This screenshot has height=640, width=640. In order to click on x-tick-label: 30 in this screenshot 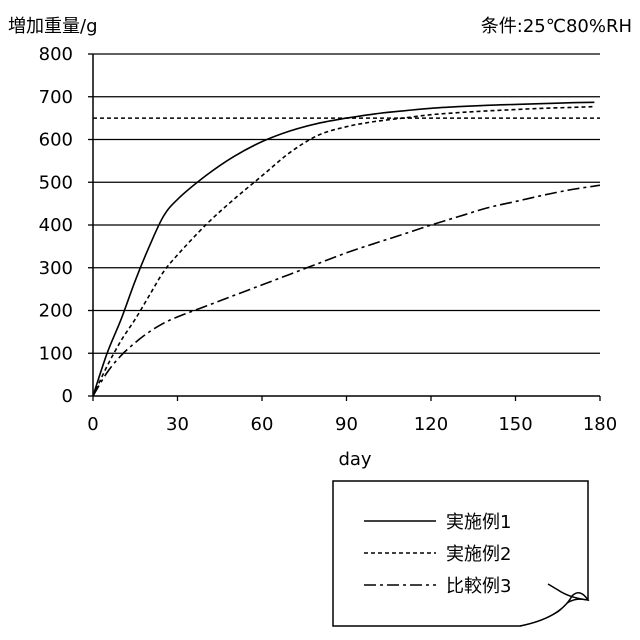, I will do `click(177, 424)`.